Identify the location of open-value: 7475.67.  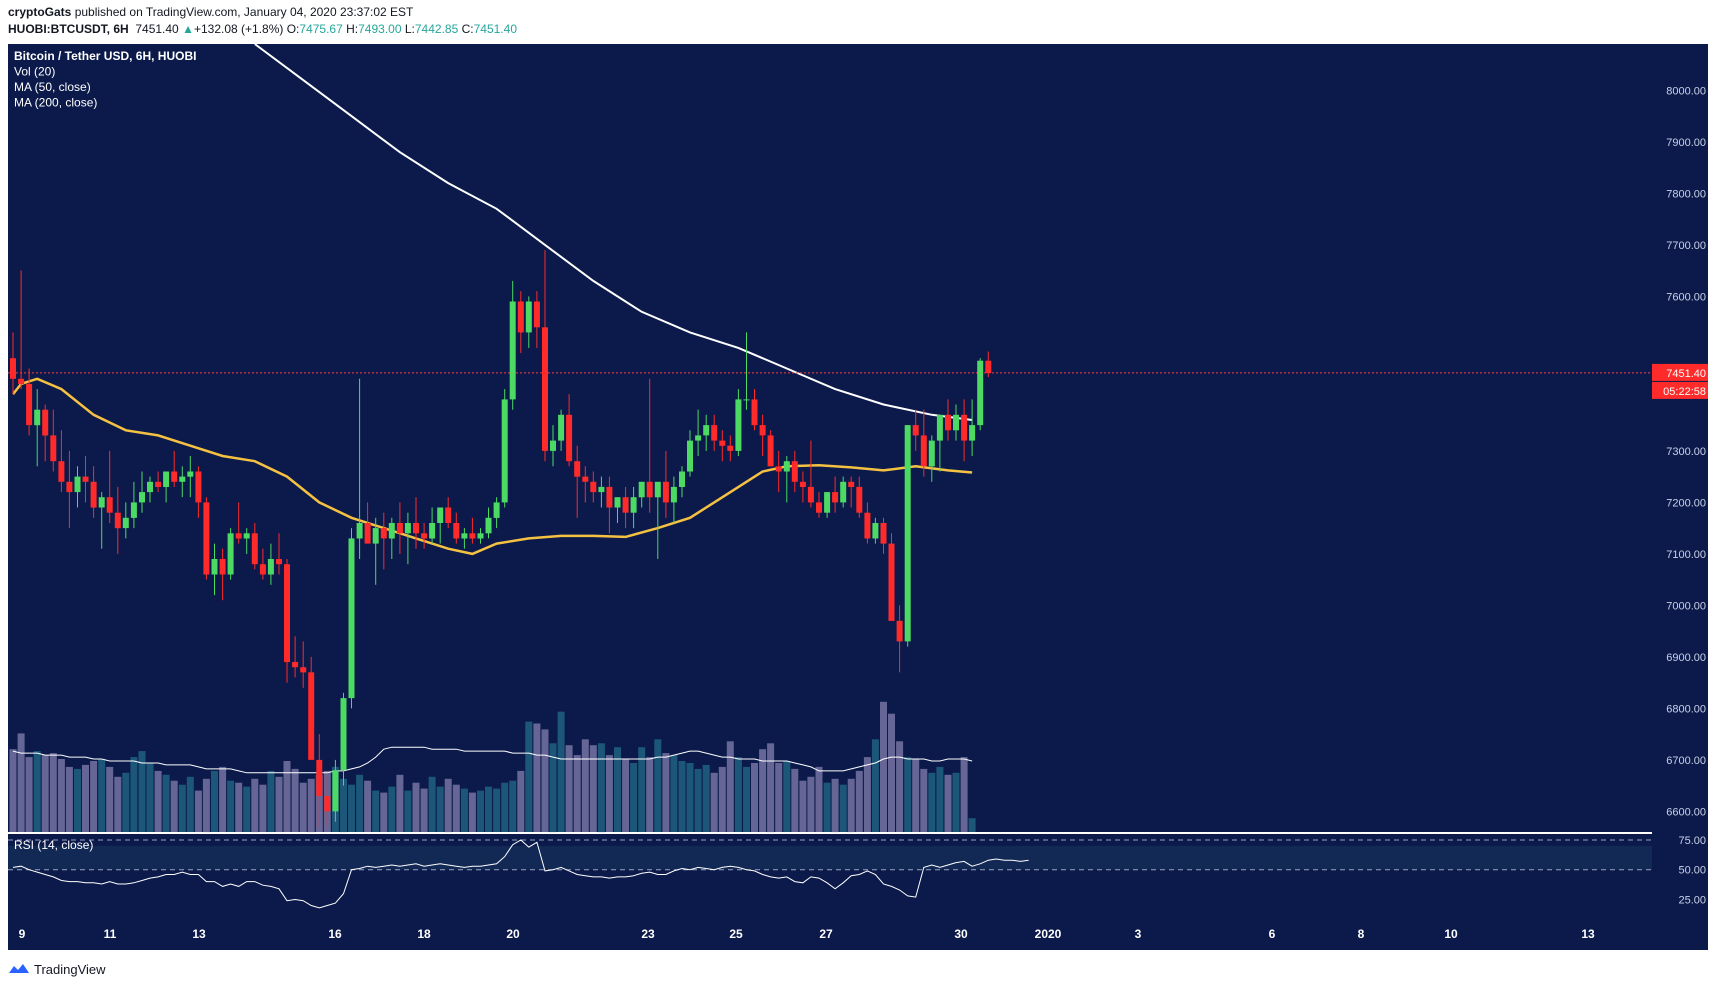
(321, 29).